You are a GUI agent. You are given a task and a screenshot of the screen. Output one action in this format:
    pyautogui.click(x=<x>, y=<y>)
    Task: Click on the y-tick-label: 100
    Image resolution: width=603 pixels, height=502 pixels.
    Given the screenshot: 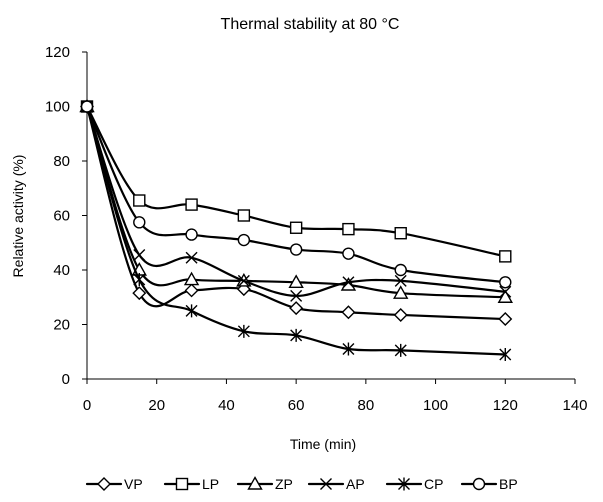 What is the action you would take?
    pyautogui.click(x=57, y=107)
    